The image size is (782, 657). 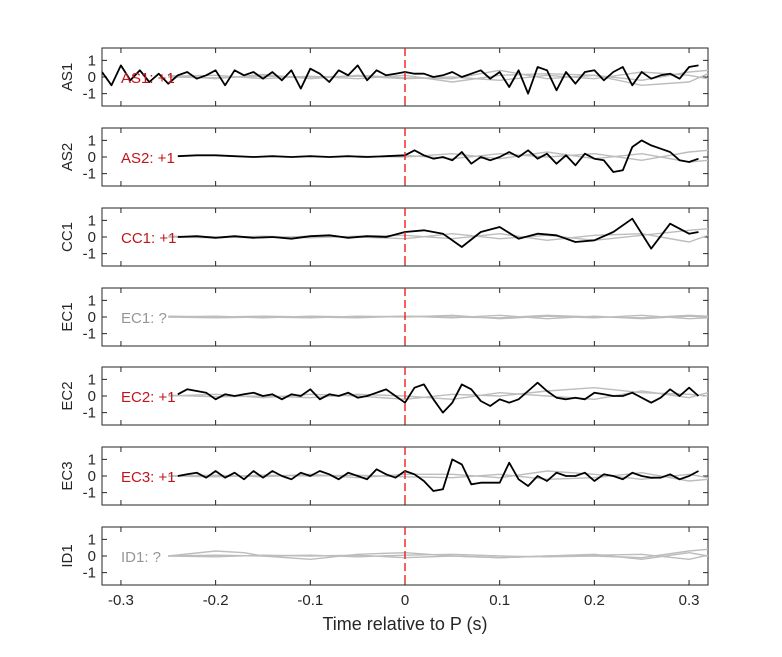 What do you see at coordinates (67, 77) in the screenshot?
I see `y-axis-label: AS1` at bounding box center [67, 77].